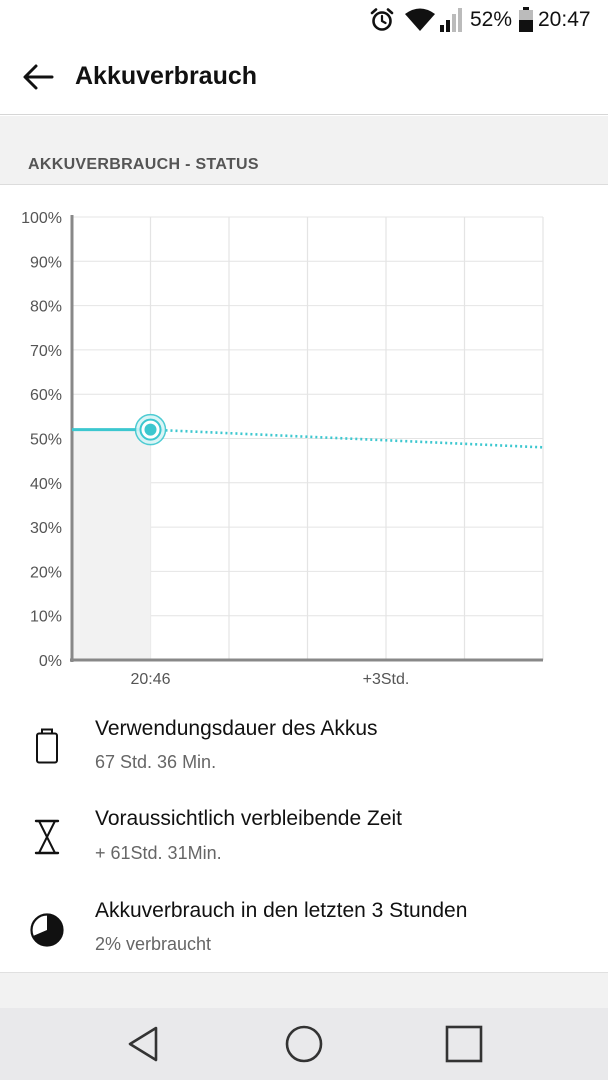 The height and width of the screenshot is (1080, 608). What do you see at coordinates (143, 164) in the screenshot?
I see `section-title: AKKUVERBRAUCH - STATUS` at bounding box center [143, 164].